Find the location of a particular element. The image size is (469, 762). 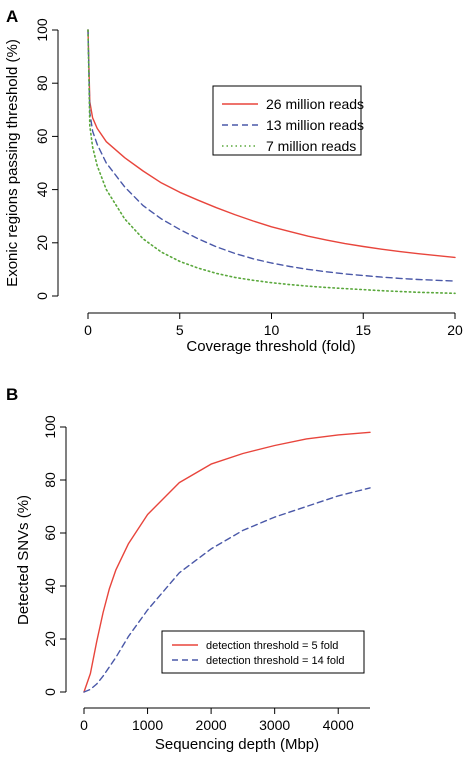

panel-b-y-axis-label: Detected SNVs (%) is located at coordinates (23, 560).